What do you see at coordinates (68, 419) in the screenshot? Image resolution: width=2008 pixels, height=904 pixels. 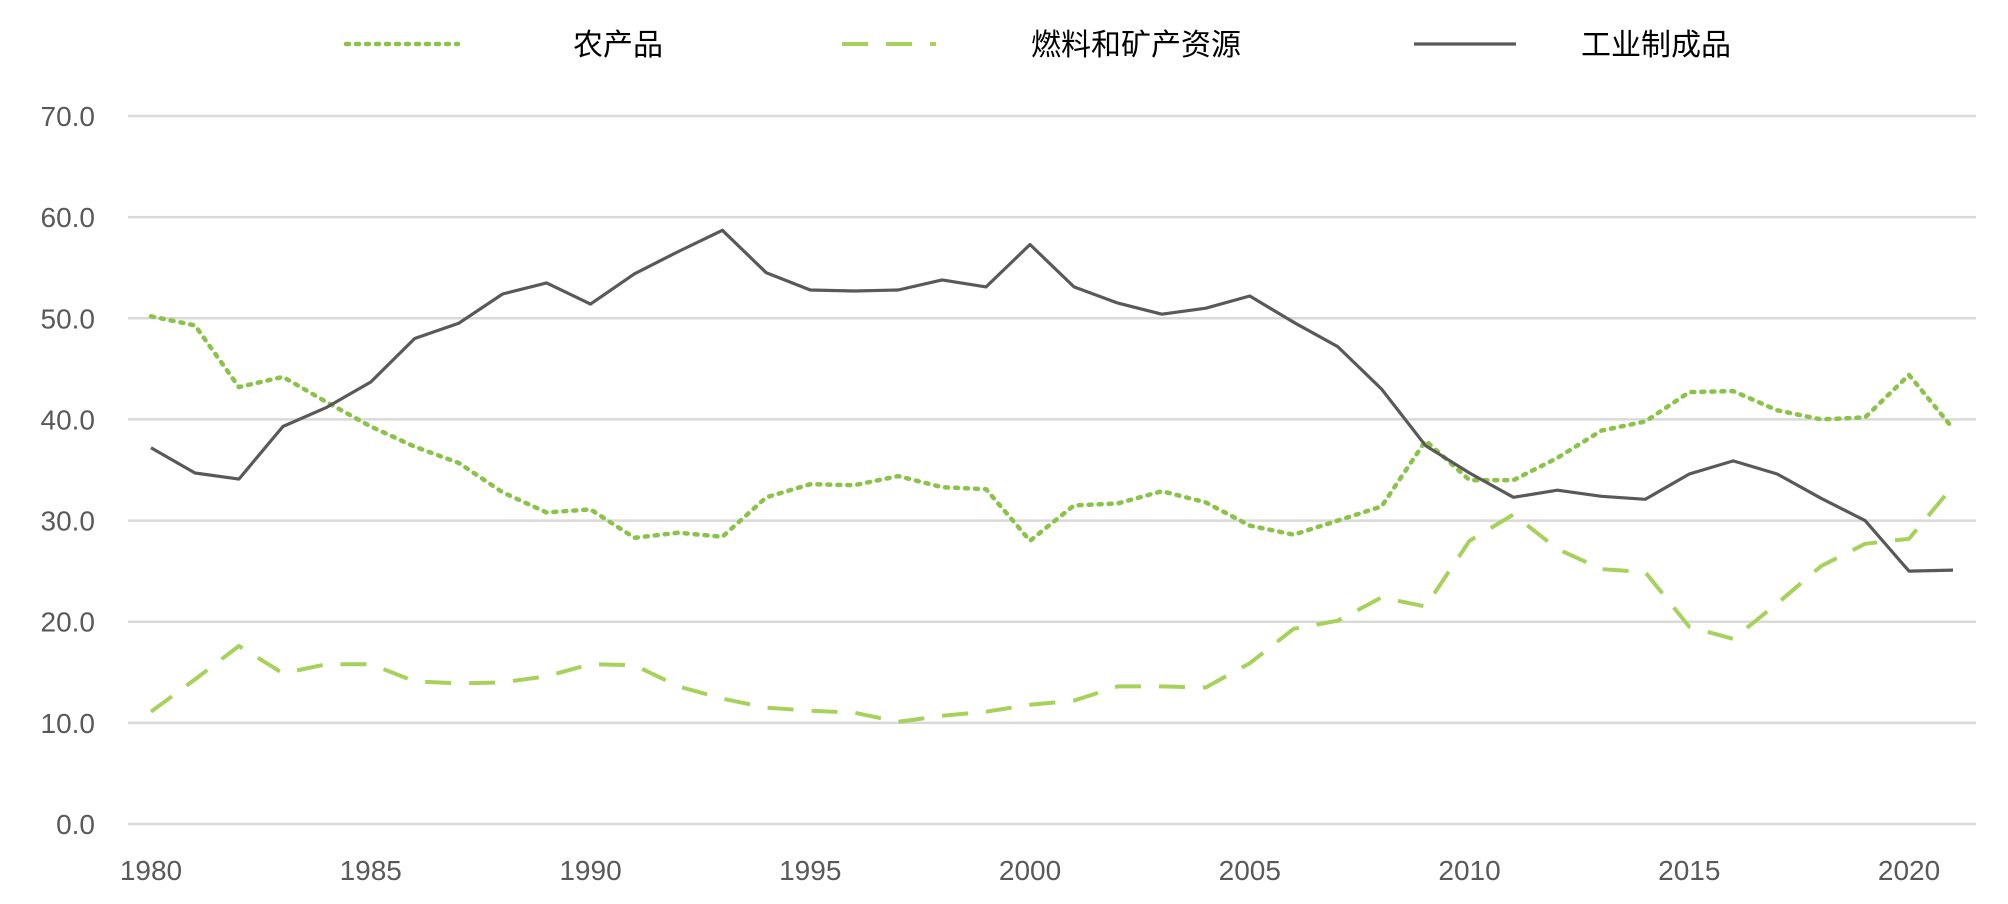 I see `y-tick-label: 40.0` at bounding box center [68, 419].